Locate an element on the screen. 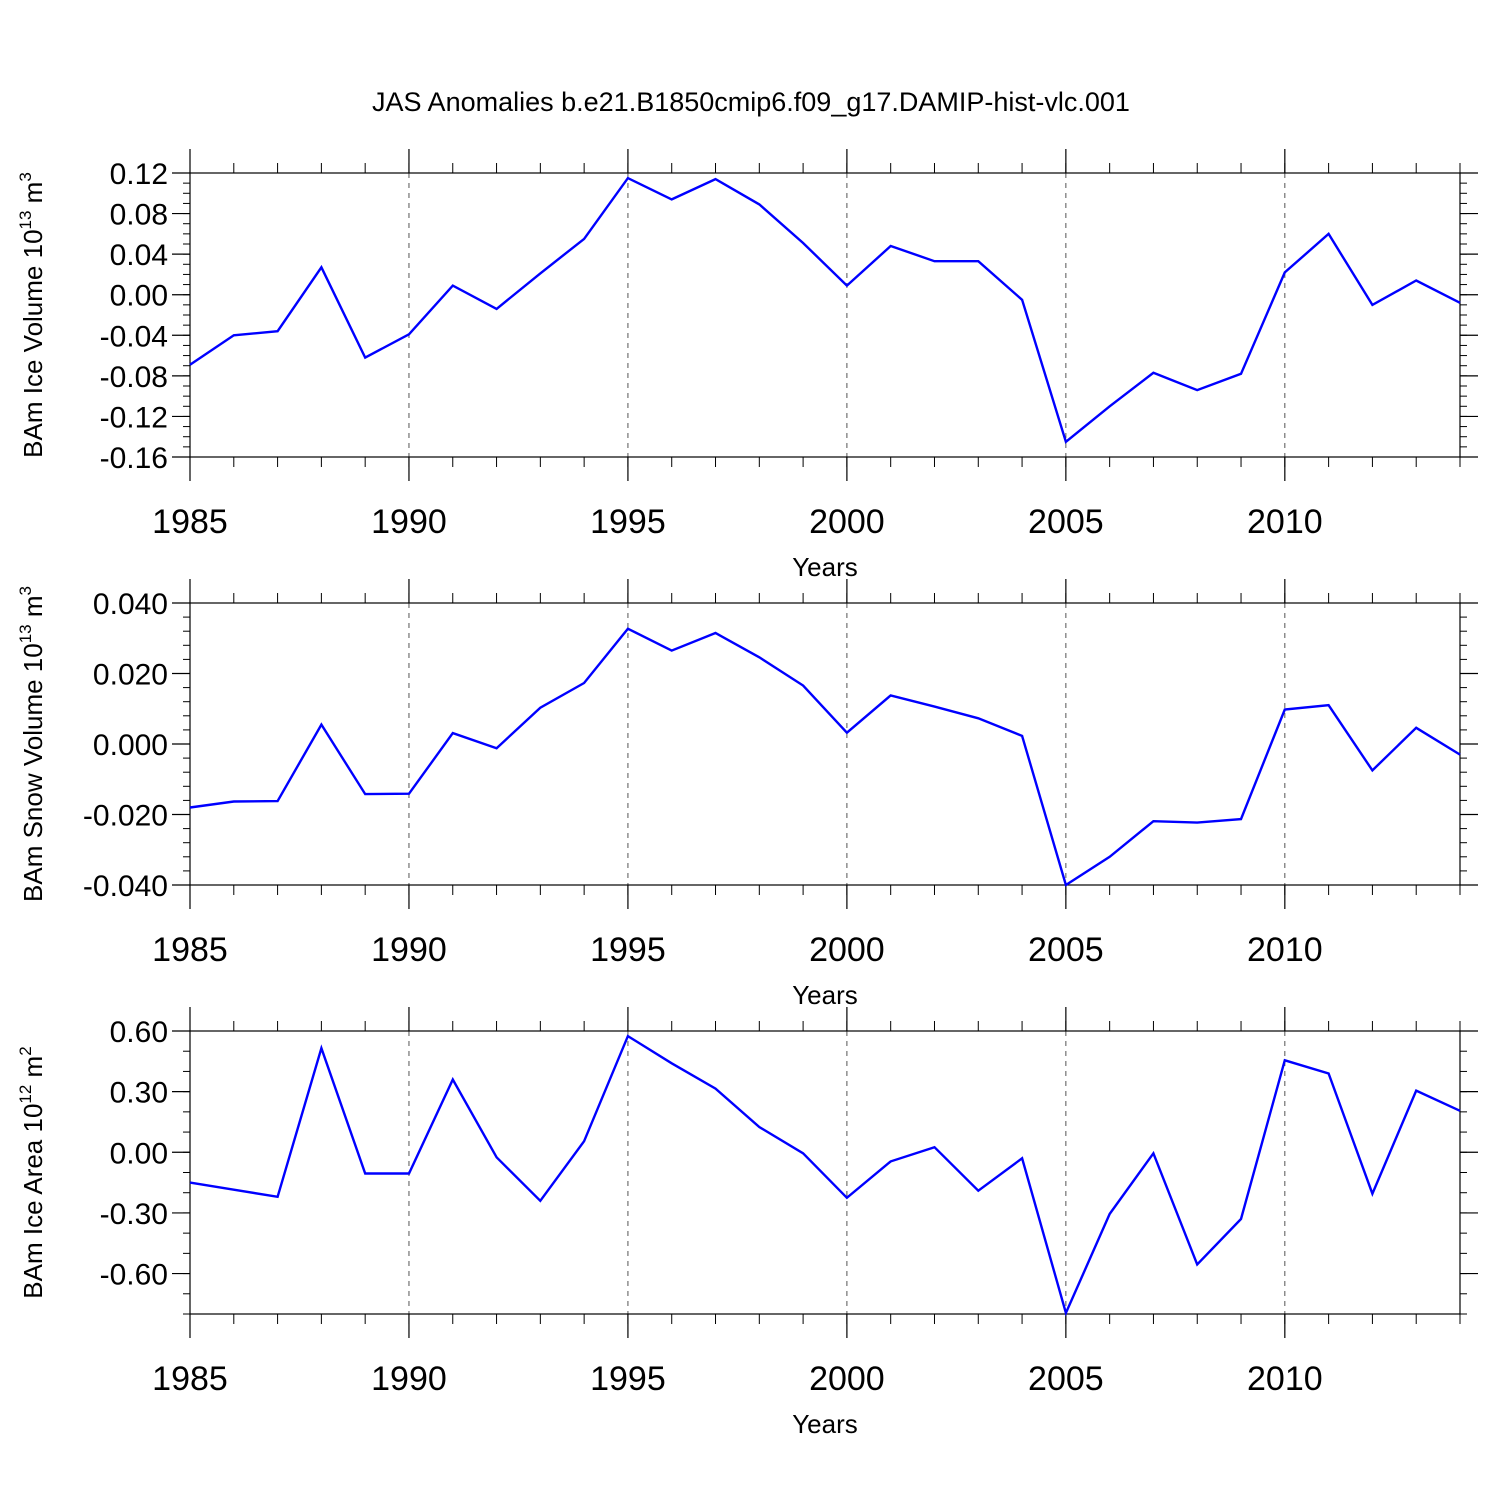  y-tick-label: -0.16 is located at coordinates (134, 458).